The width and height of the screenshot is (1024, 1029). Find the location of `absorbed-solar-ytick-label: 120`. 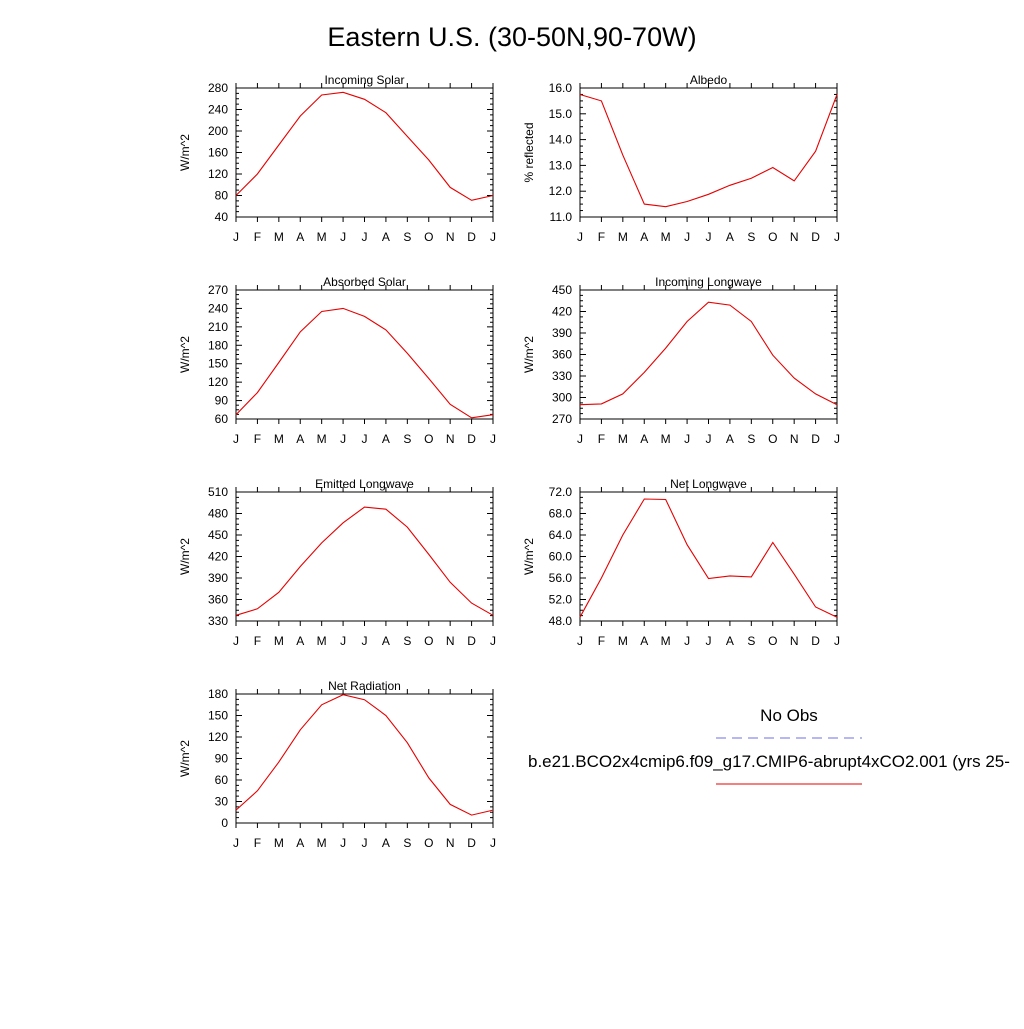

absorbed-solar-ytick-label: 120 is located at coordinates (218, 382).